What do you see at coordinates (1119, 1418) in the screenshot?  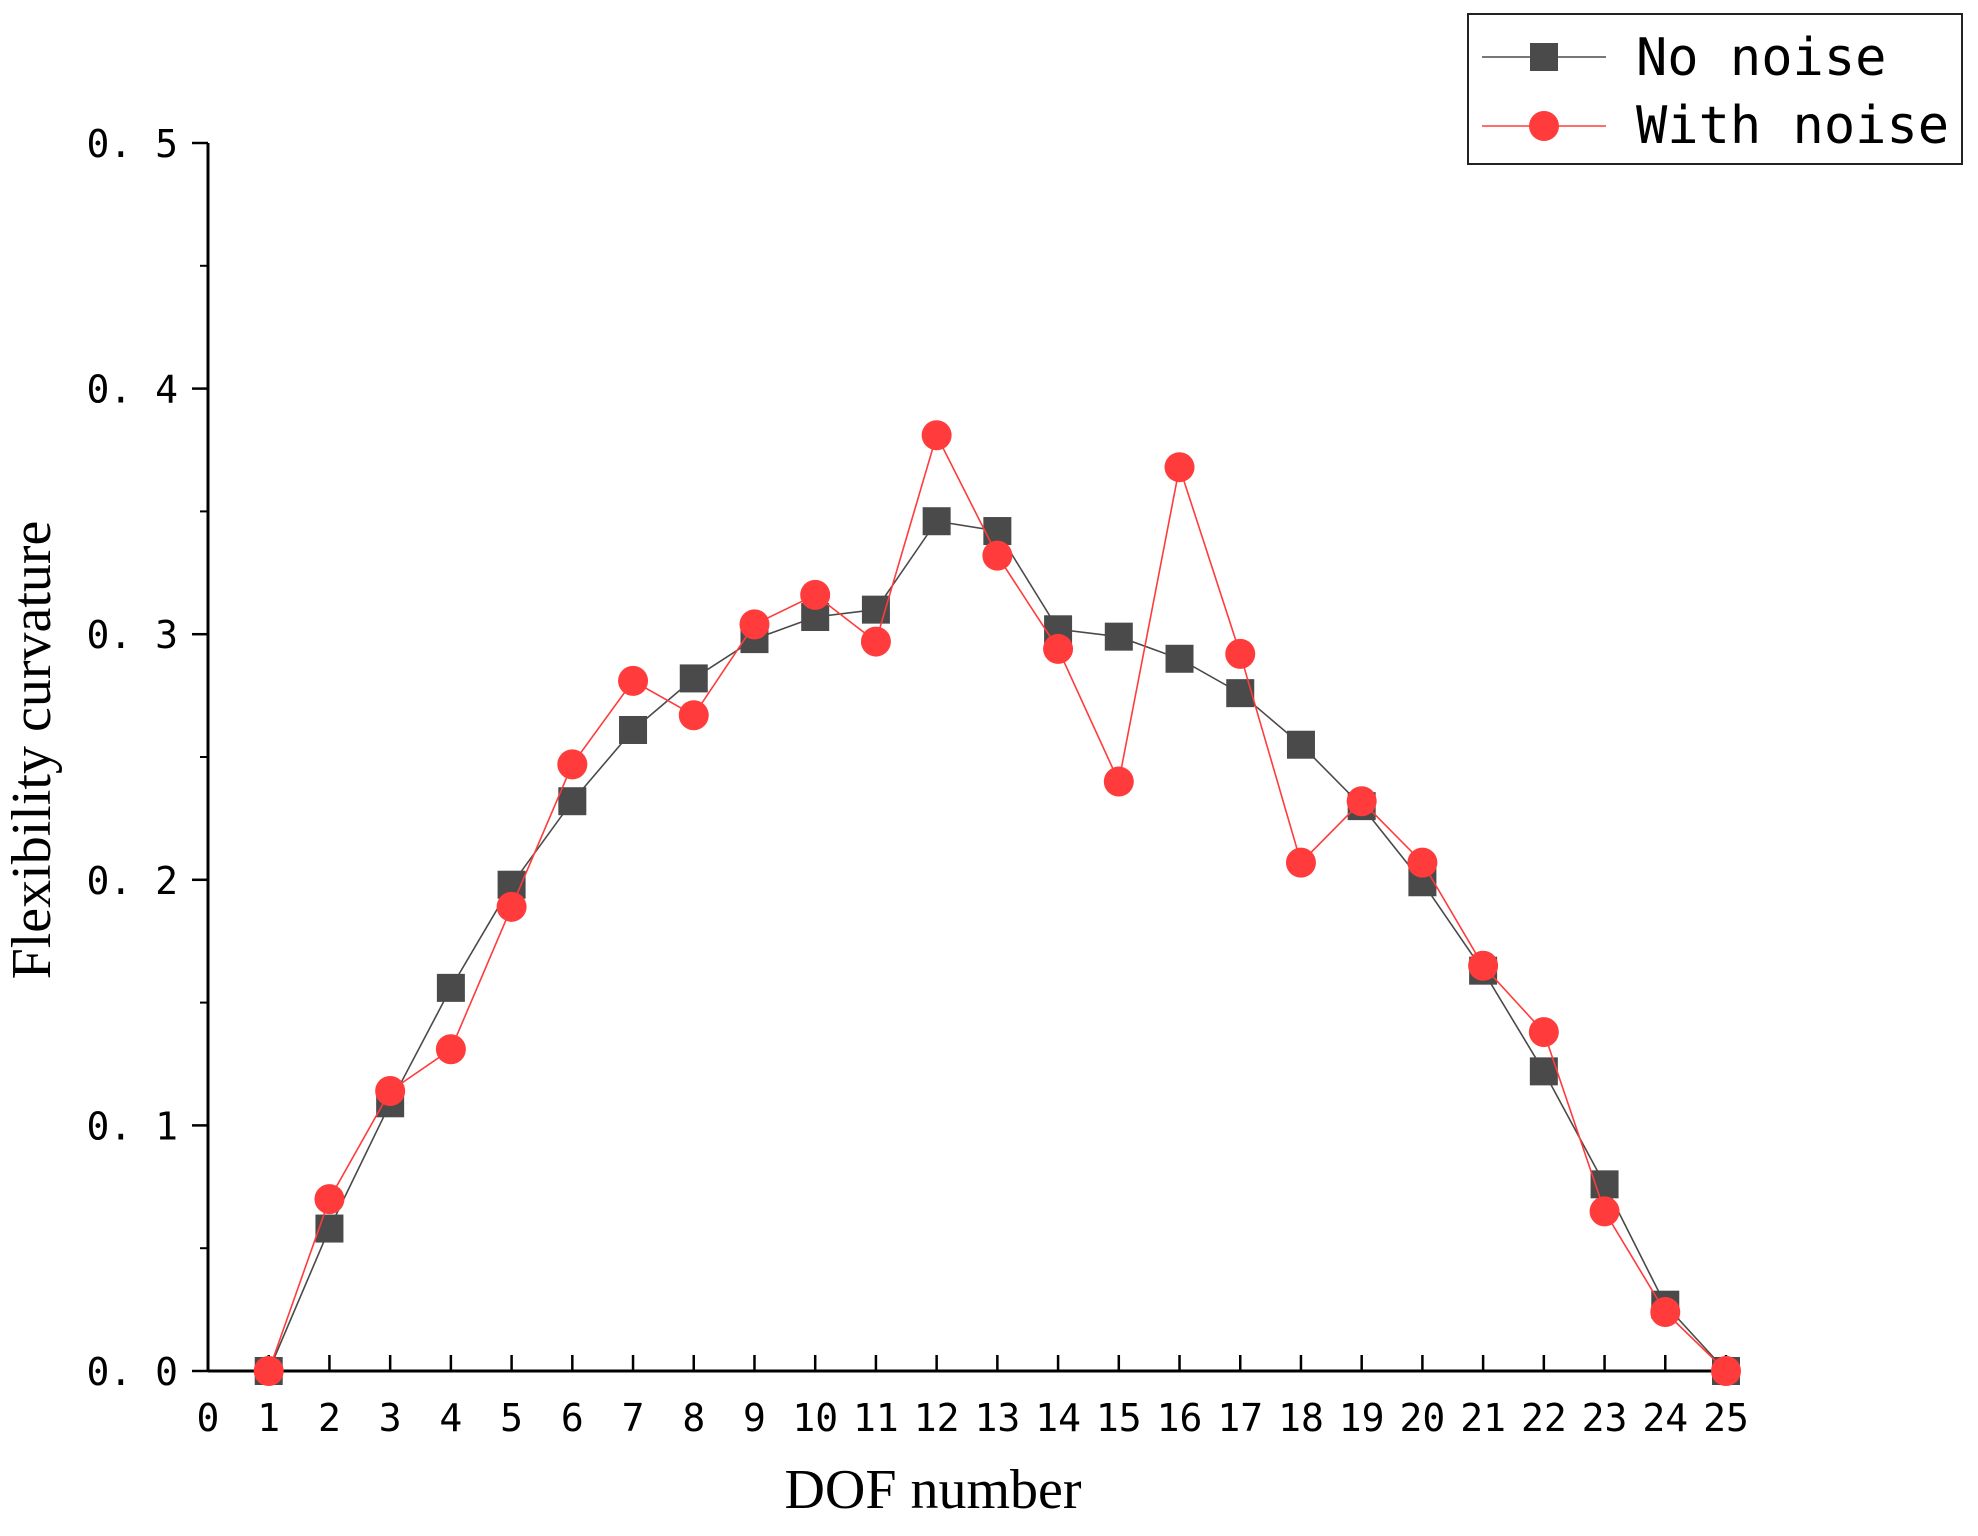 I see `x-tick-label-15: 15` at bounding box center [1119, 1418].